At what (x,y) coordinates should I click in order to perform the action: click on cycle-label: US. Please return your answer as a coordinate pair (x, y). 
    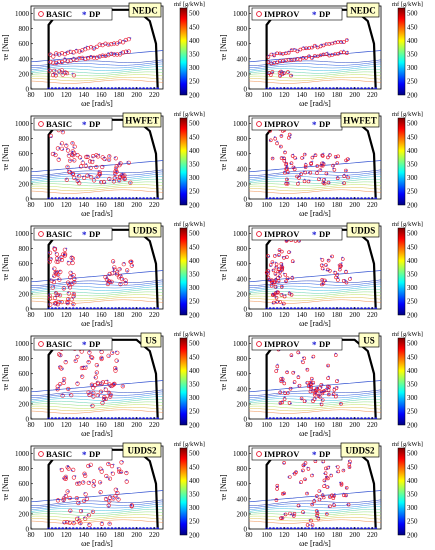
    Looking at the image, I should click on (369, 340).